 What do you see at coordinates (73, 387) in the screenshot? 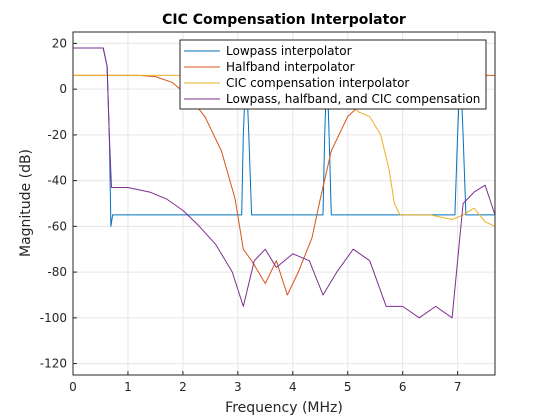
I see `x-tick-label: 0` at bounding box center [73, 387].